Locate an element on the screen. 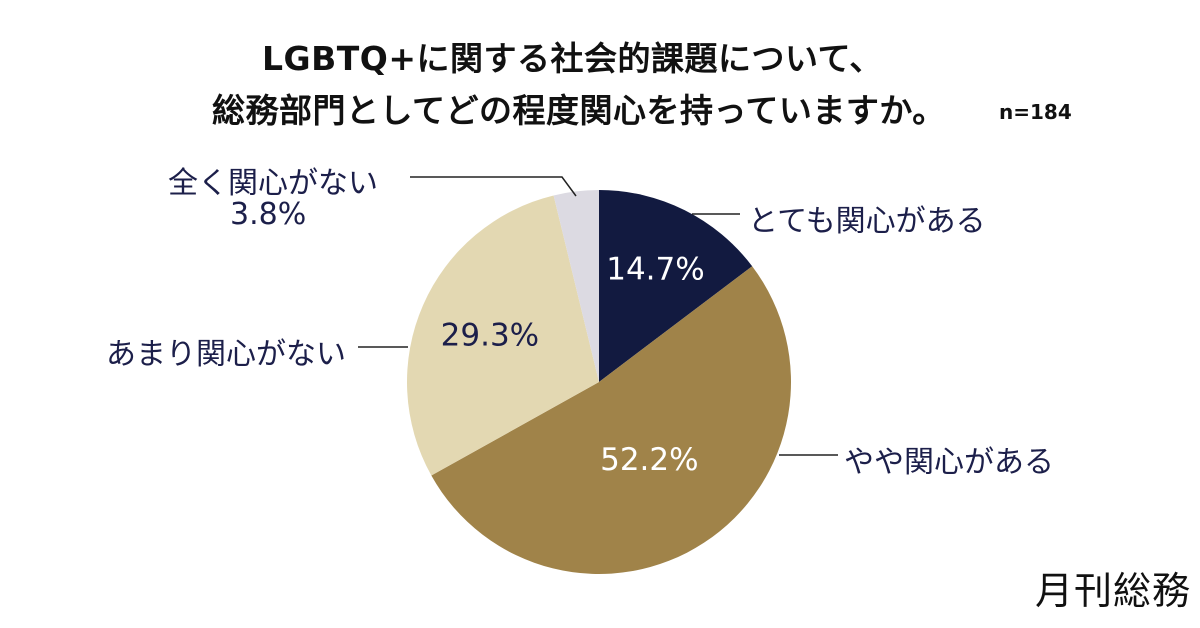  chart-title: LGBTQ+に関する社会的課題について、 is located at coordinates (572, 58).